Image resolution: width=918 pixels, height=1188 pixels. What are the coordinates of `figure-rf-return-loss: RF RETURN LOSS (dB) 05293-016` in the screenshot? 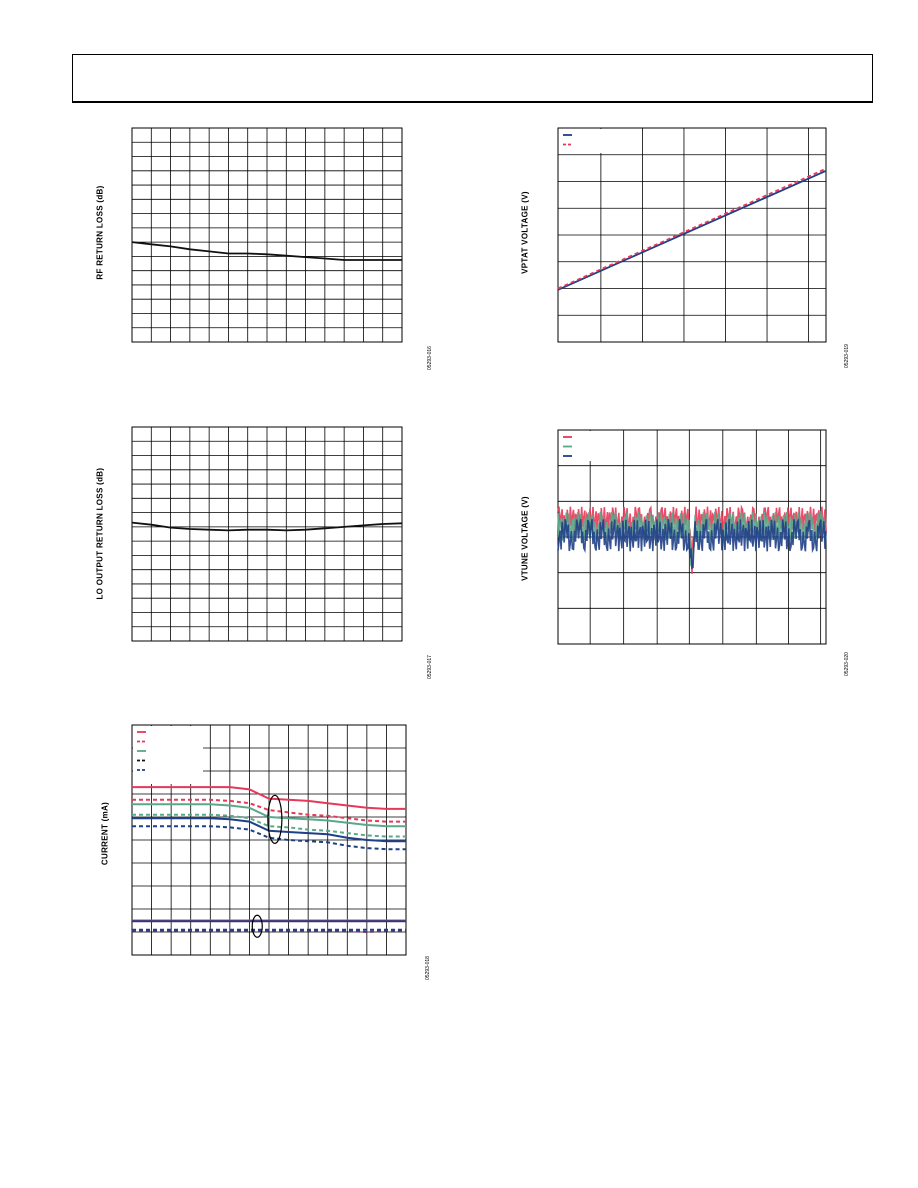 It's located at (265, 250).